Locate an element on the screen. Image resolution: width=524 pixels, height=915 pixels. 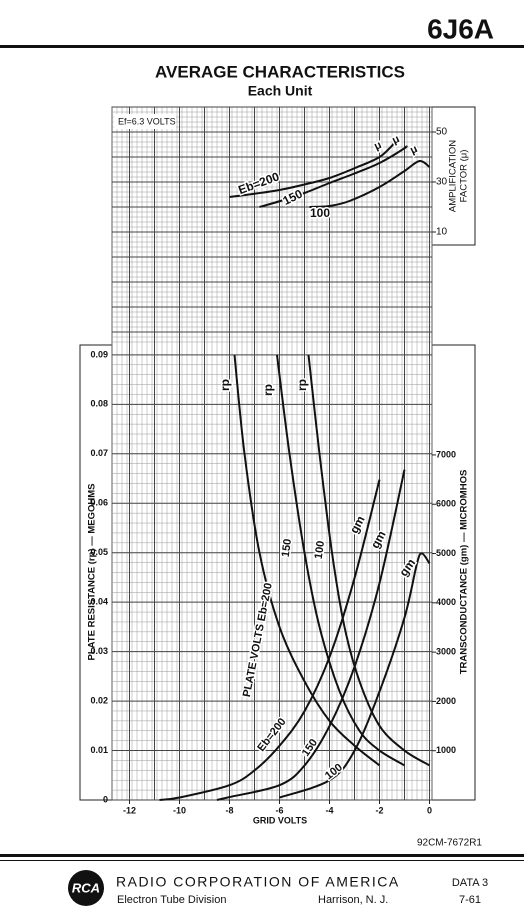
company: RADIO CORPORATION OF AMERICA is located at coordinates (258, 882).